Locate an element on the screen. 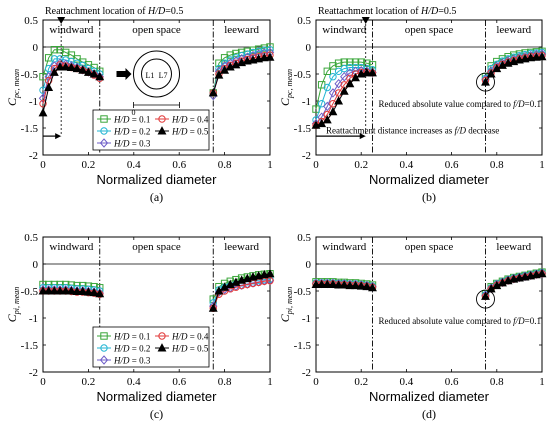 This screenshot has width=550, height=426. panel-label: (c) is located at coordinates (156, 414).